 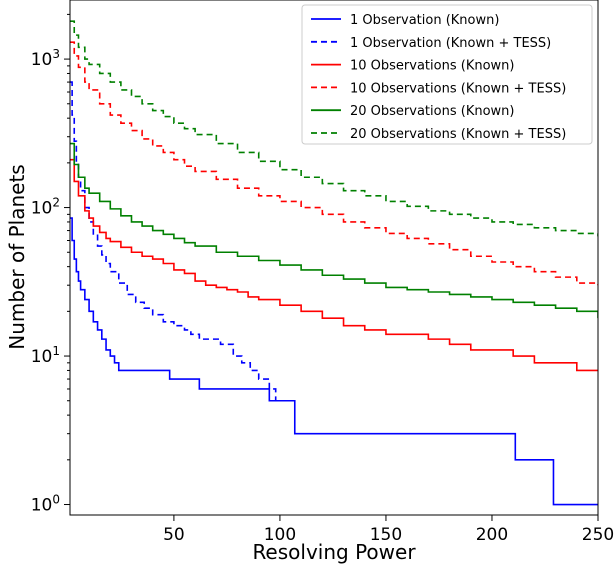 What do you see at coordinates (45, 58) in the screenshot?
I see `y-tick-label: 10³` at bounding box center [45, 58].